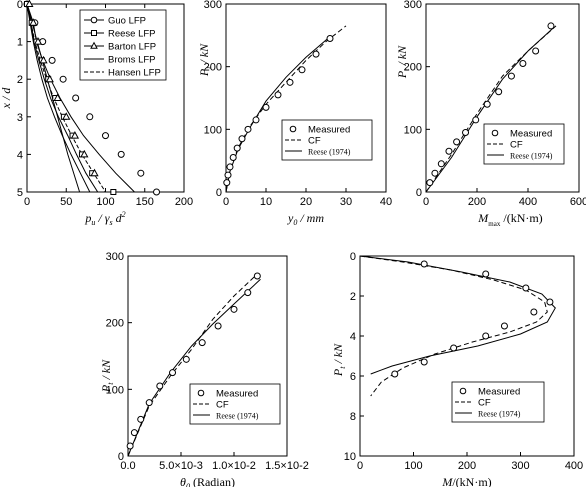 The height and width of the screenshot is (487, 586). I want to click on y-tick-label: 5, so click(20, 193).